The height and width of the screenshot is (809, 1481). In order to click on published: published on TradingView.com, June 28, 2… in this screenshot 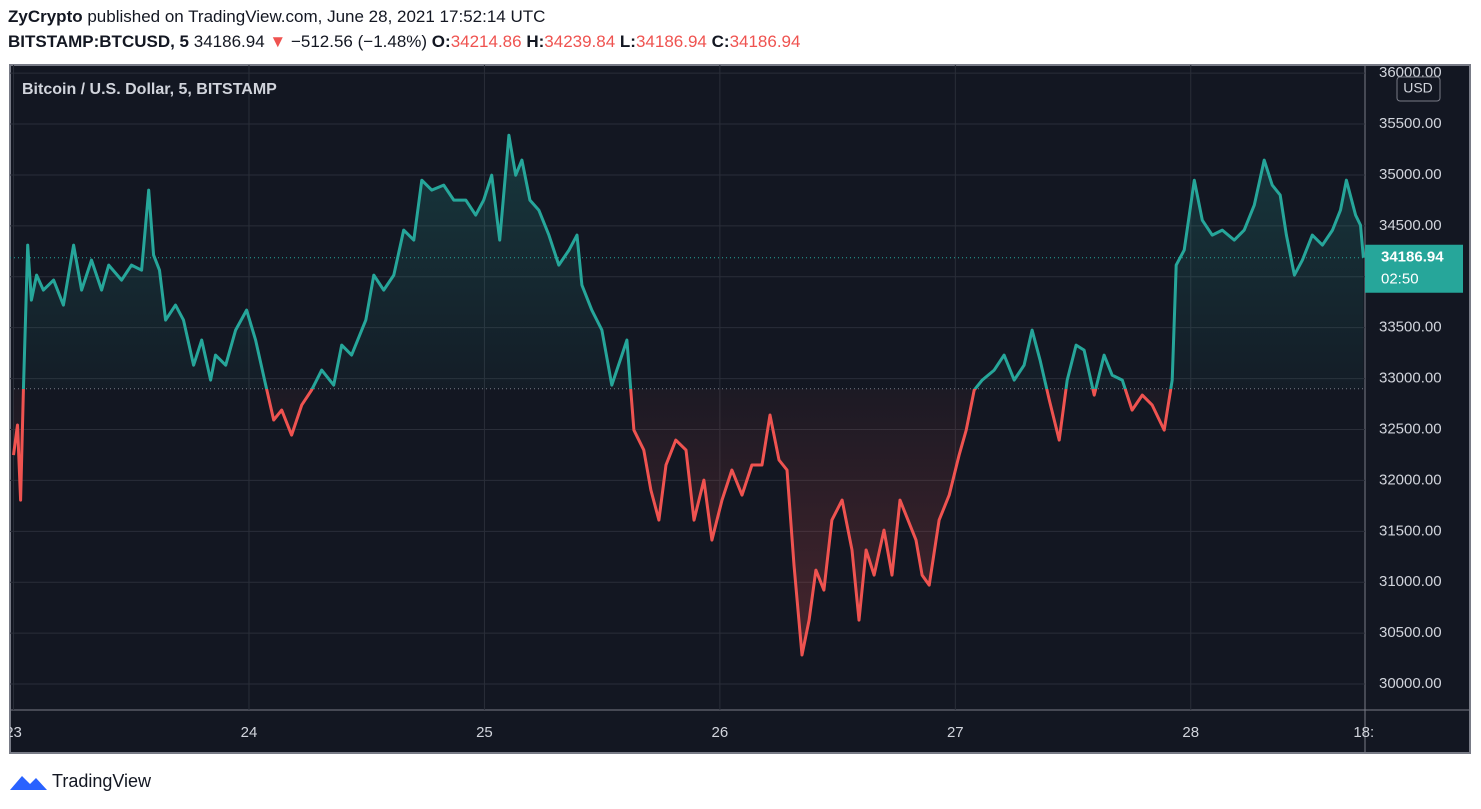, I will do `click(314, 16)`.